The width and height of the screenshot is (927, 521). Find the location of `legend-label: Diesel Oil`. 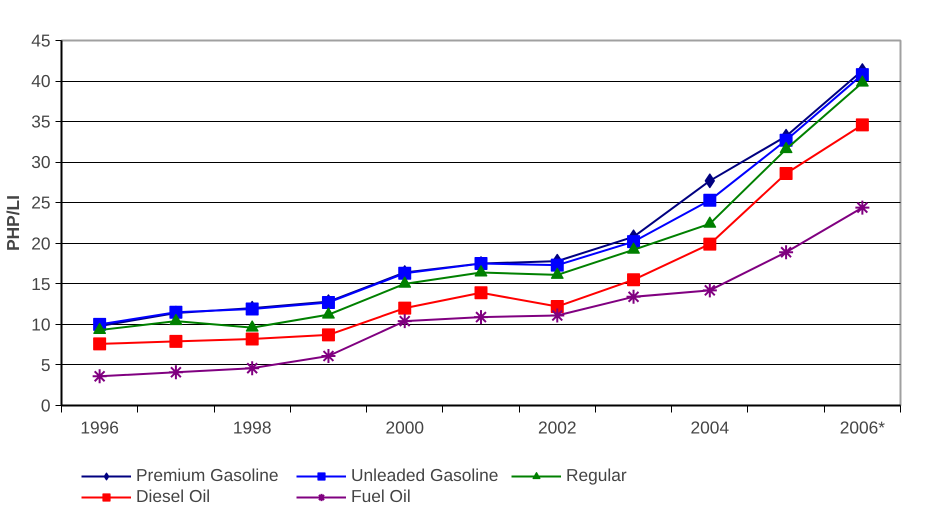

legend-label: Diesel Oil is located at coordinates (174, 496).